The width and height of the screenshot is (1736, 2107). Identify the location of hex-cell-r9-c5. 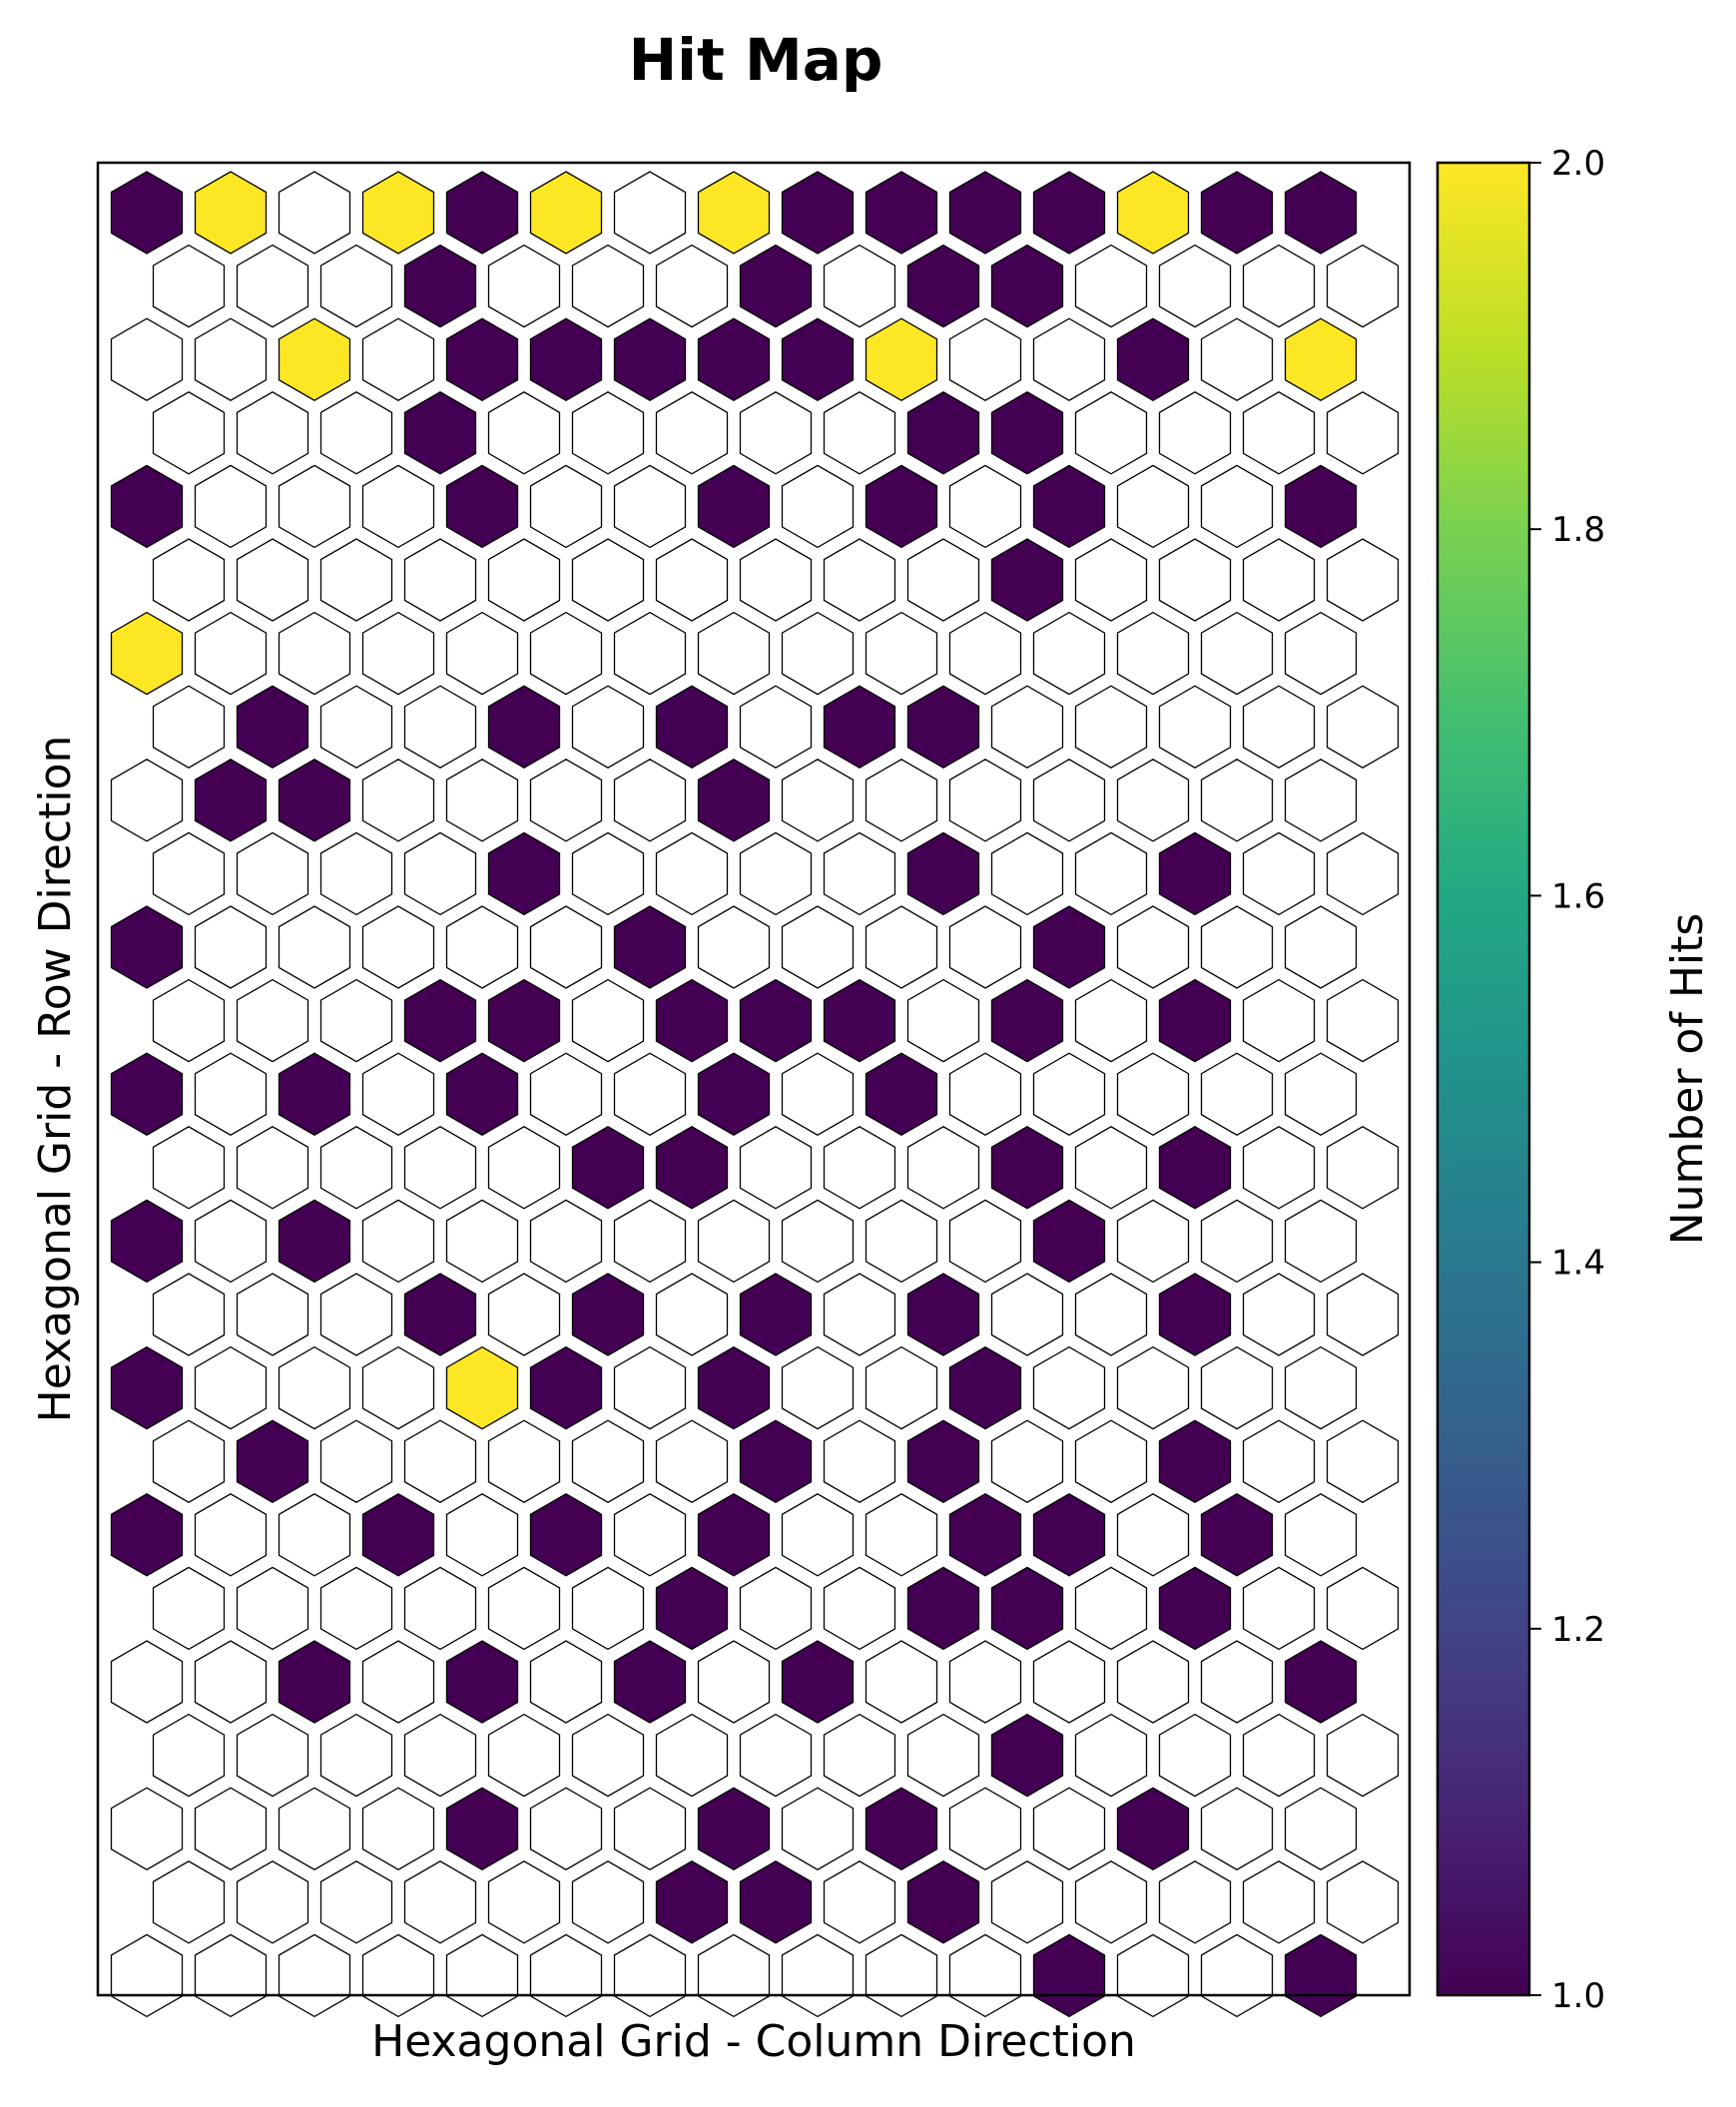
(608, 873).